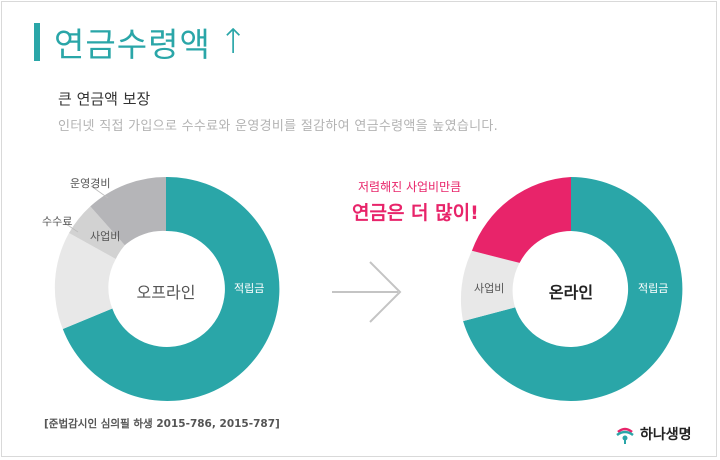  Describe the element at coordinates (104, 99) in the screenshot. I see `subtitle: 큰 연금액 보장` at that location.